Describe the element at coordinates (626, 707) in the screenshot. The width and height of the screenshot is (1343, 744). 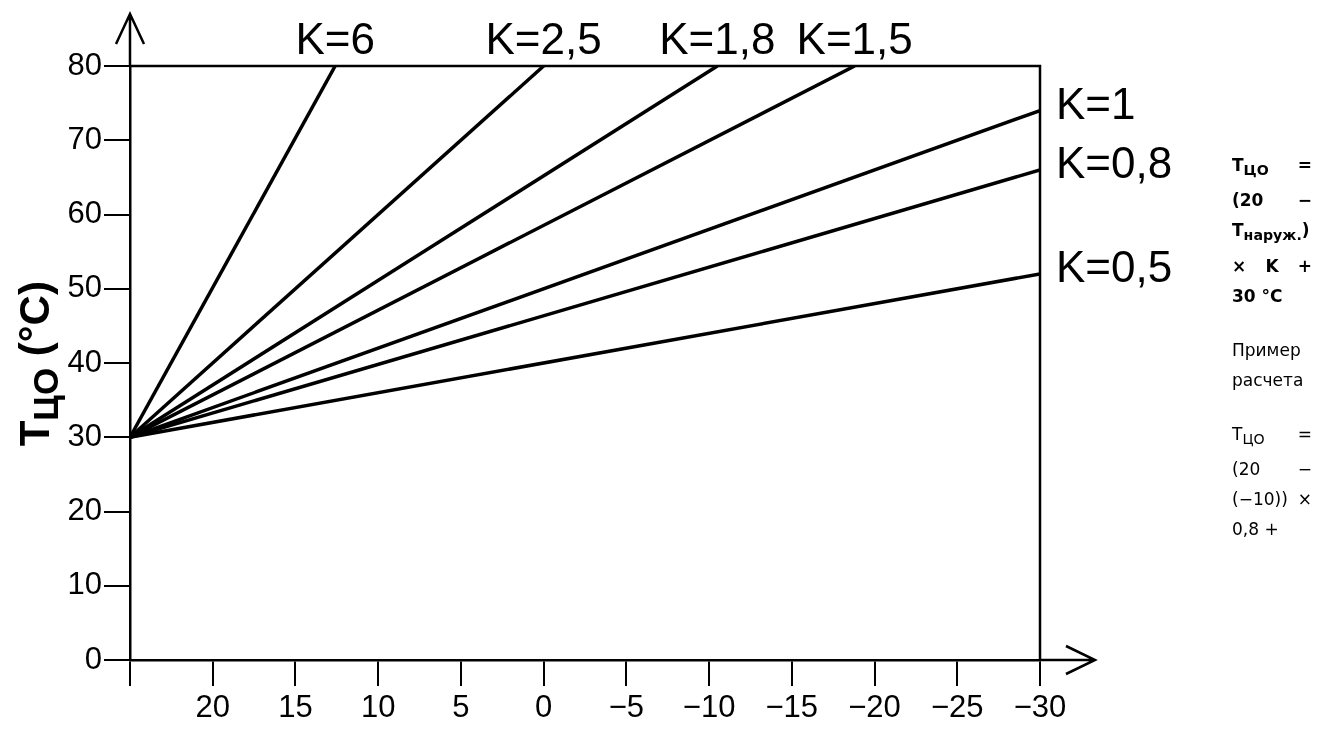
I see `x-tick-label: −5` at that location.